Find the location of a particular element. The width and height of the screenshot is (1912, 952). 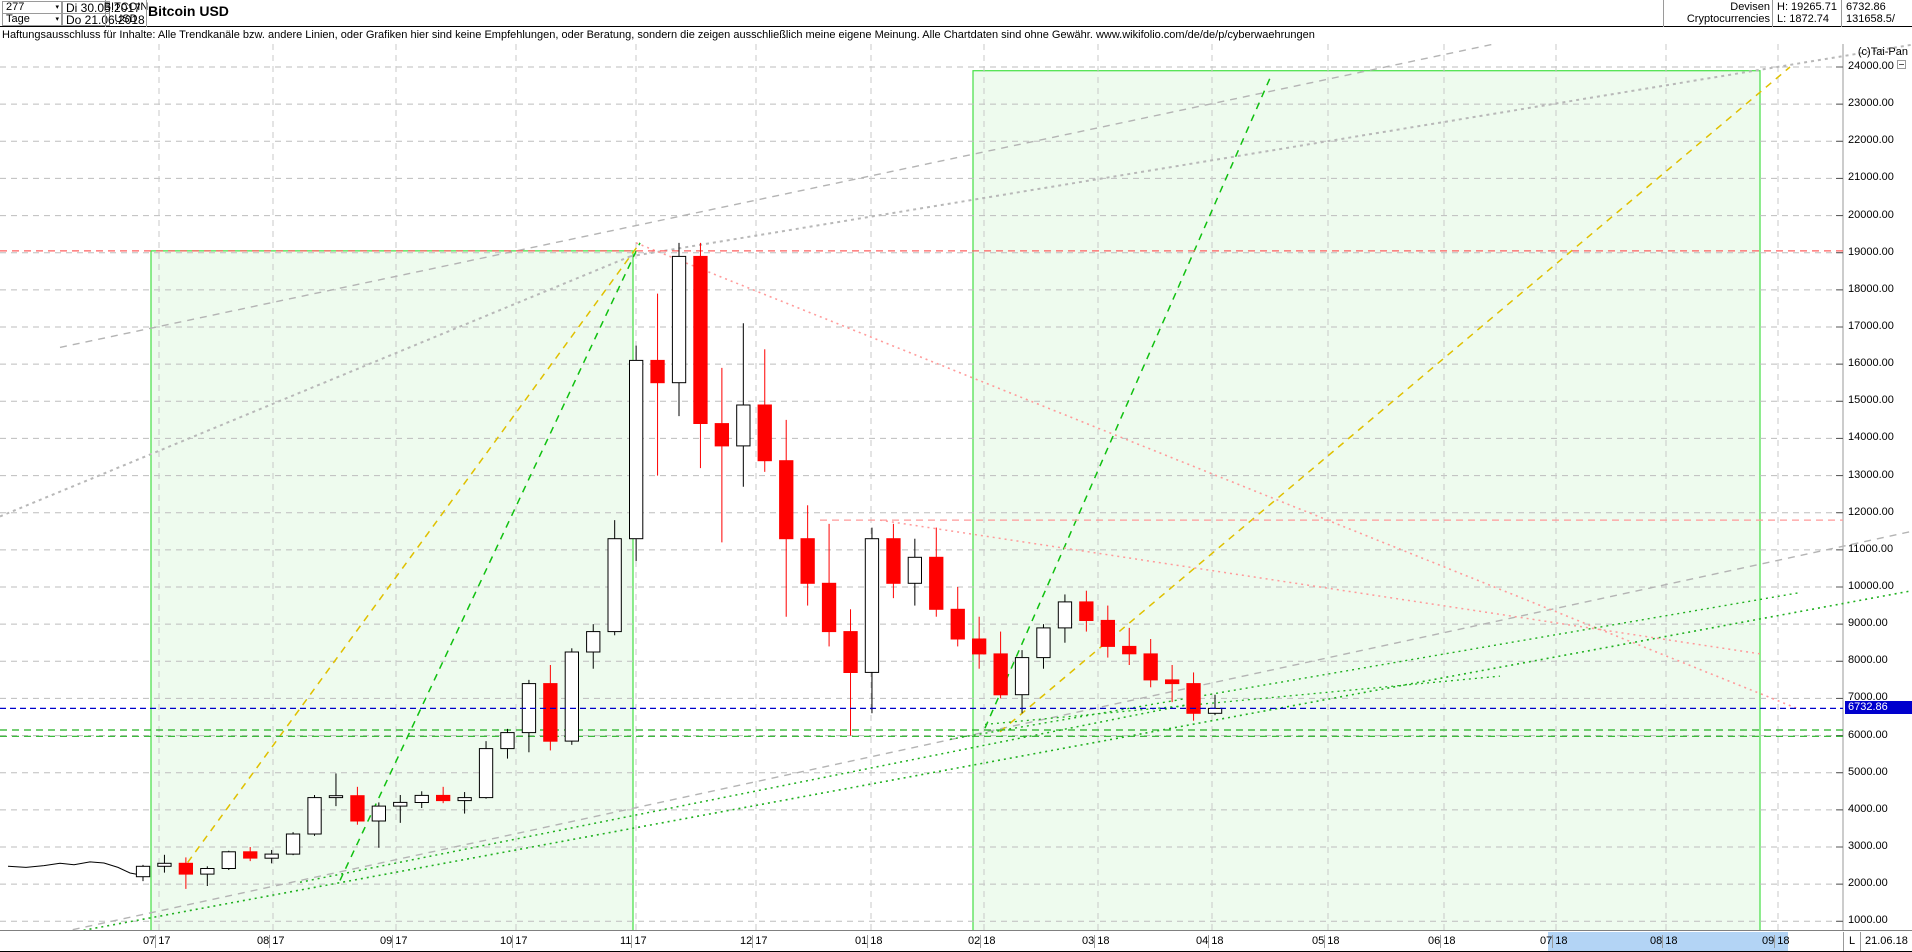

horizontal-scroll-thumb is located at coordinates (1668, 941).